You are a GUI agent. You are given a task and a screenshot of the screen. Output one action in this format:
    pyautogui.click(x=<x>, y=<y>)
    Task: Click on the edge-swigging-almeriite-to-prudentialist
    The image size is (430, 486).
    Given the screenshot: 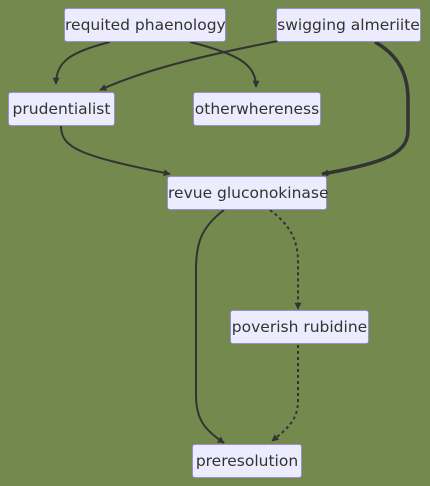 What is the action you would take?
    pyautogui.click(x=189, y=65)
    